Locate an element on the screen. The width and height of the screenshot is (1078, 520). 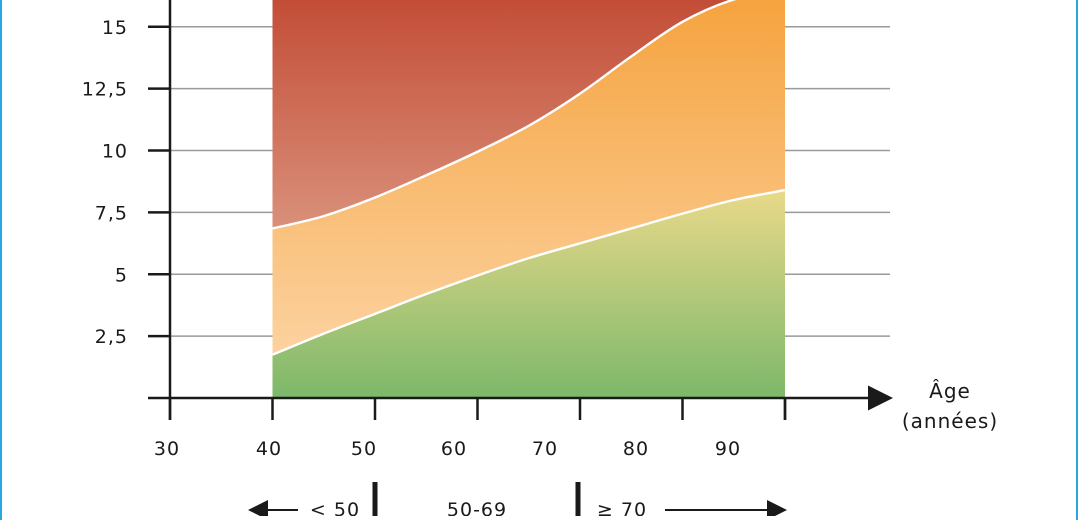
x-axis-title-line1: Âge is located at coordinates (950, 391).